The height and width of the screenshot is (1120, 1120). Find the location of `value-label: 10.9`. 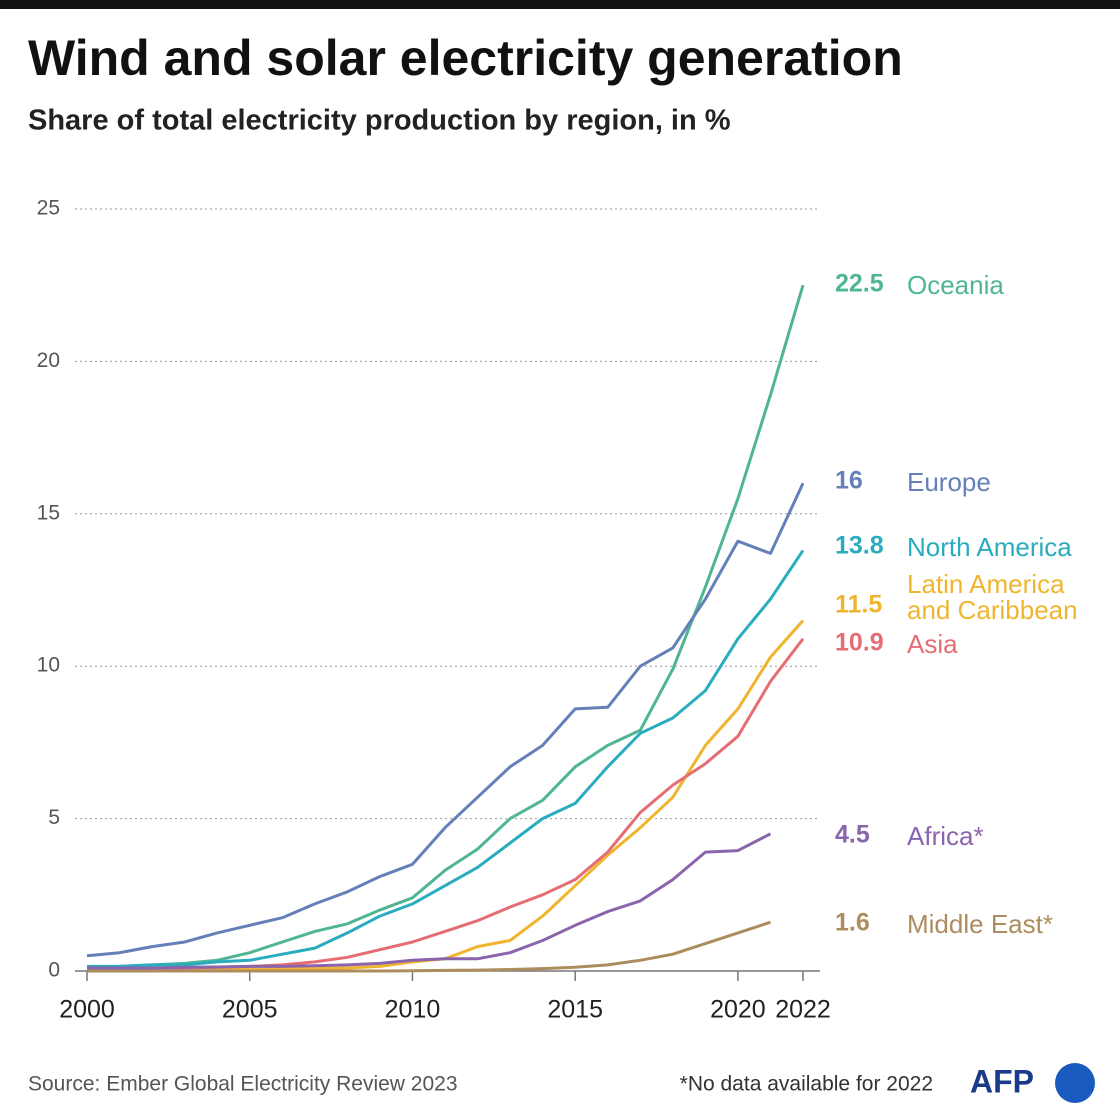

value-label: 10.9 is located at coordinates (859, 643).